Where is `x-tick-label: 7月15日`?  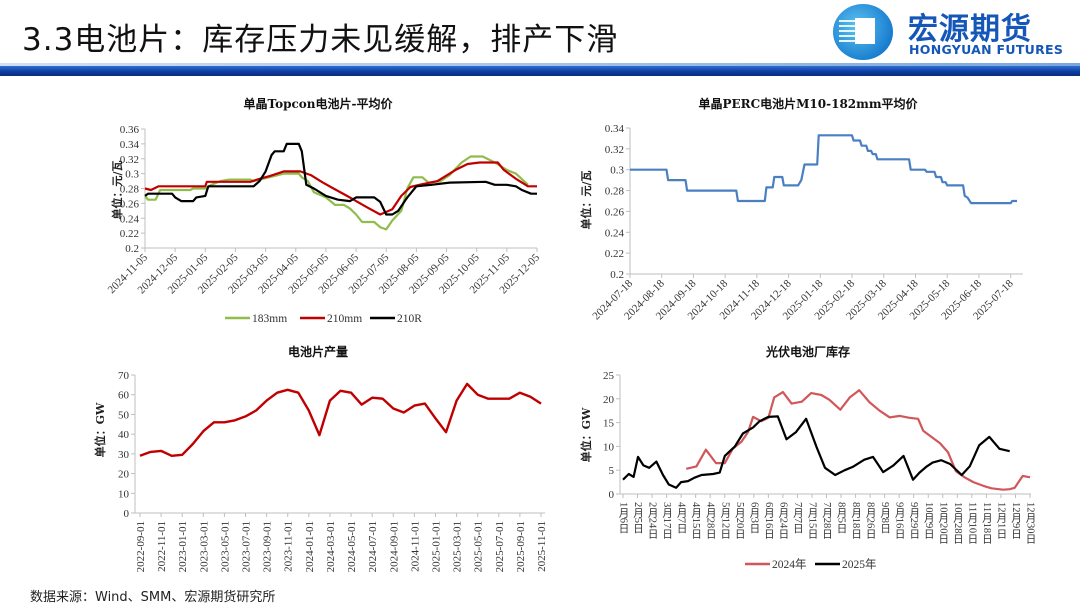
x-tick-label: 7月15日 is located at coordinates (811, 520).